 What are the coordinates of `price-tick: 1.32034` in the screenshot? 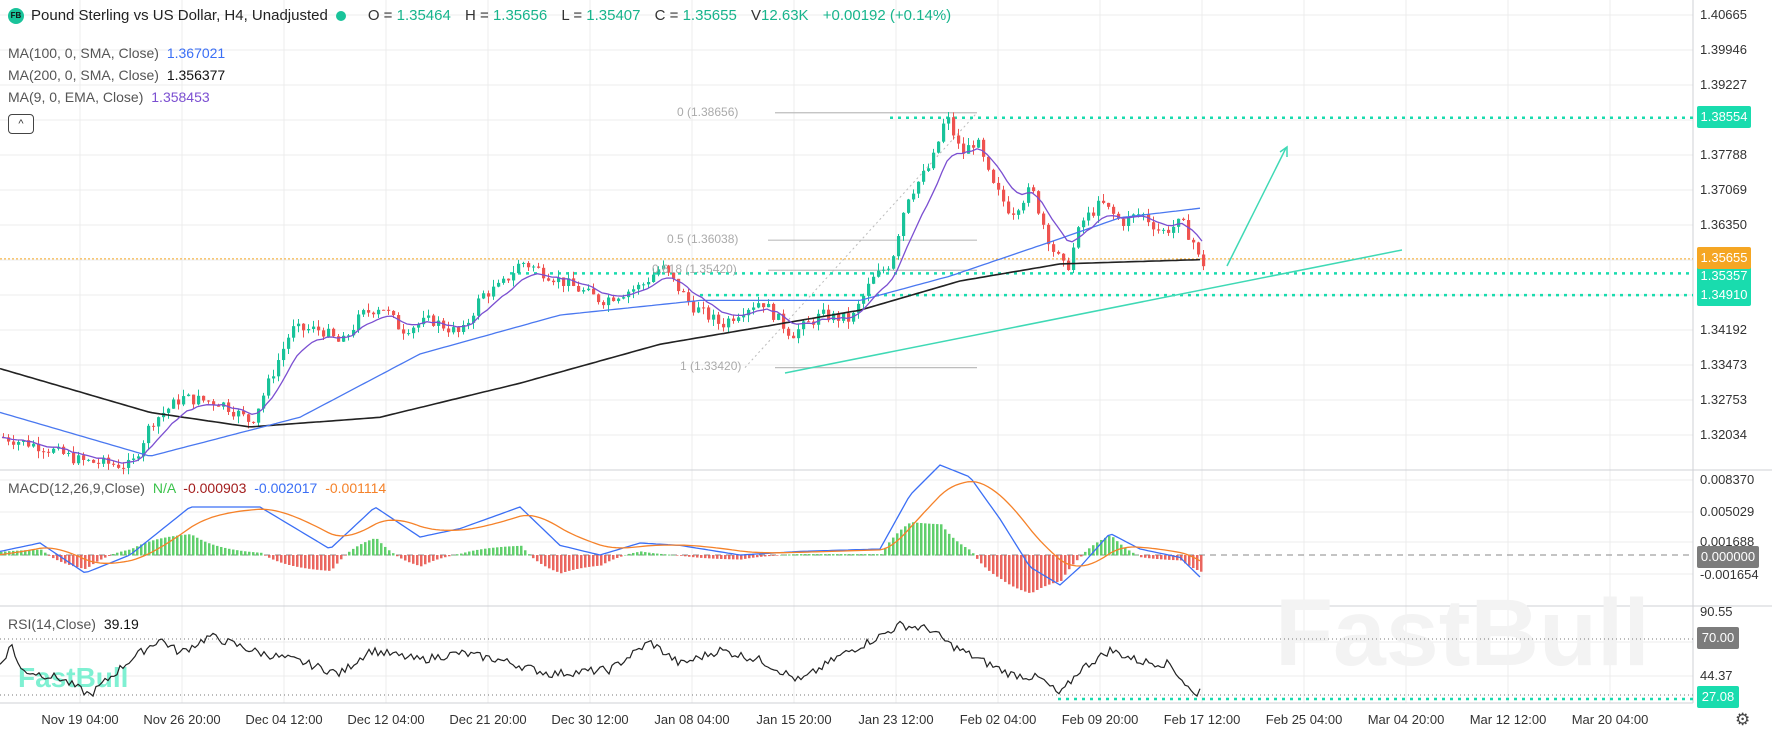 It's located at (1723, 434).